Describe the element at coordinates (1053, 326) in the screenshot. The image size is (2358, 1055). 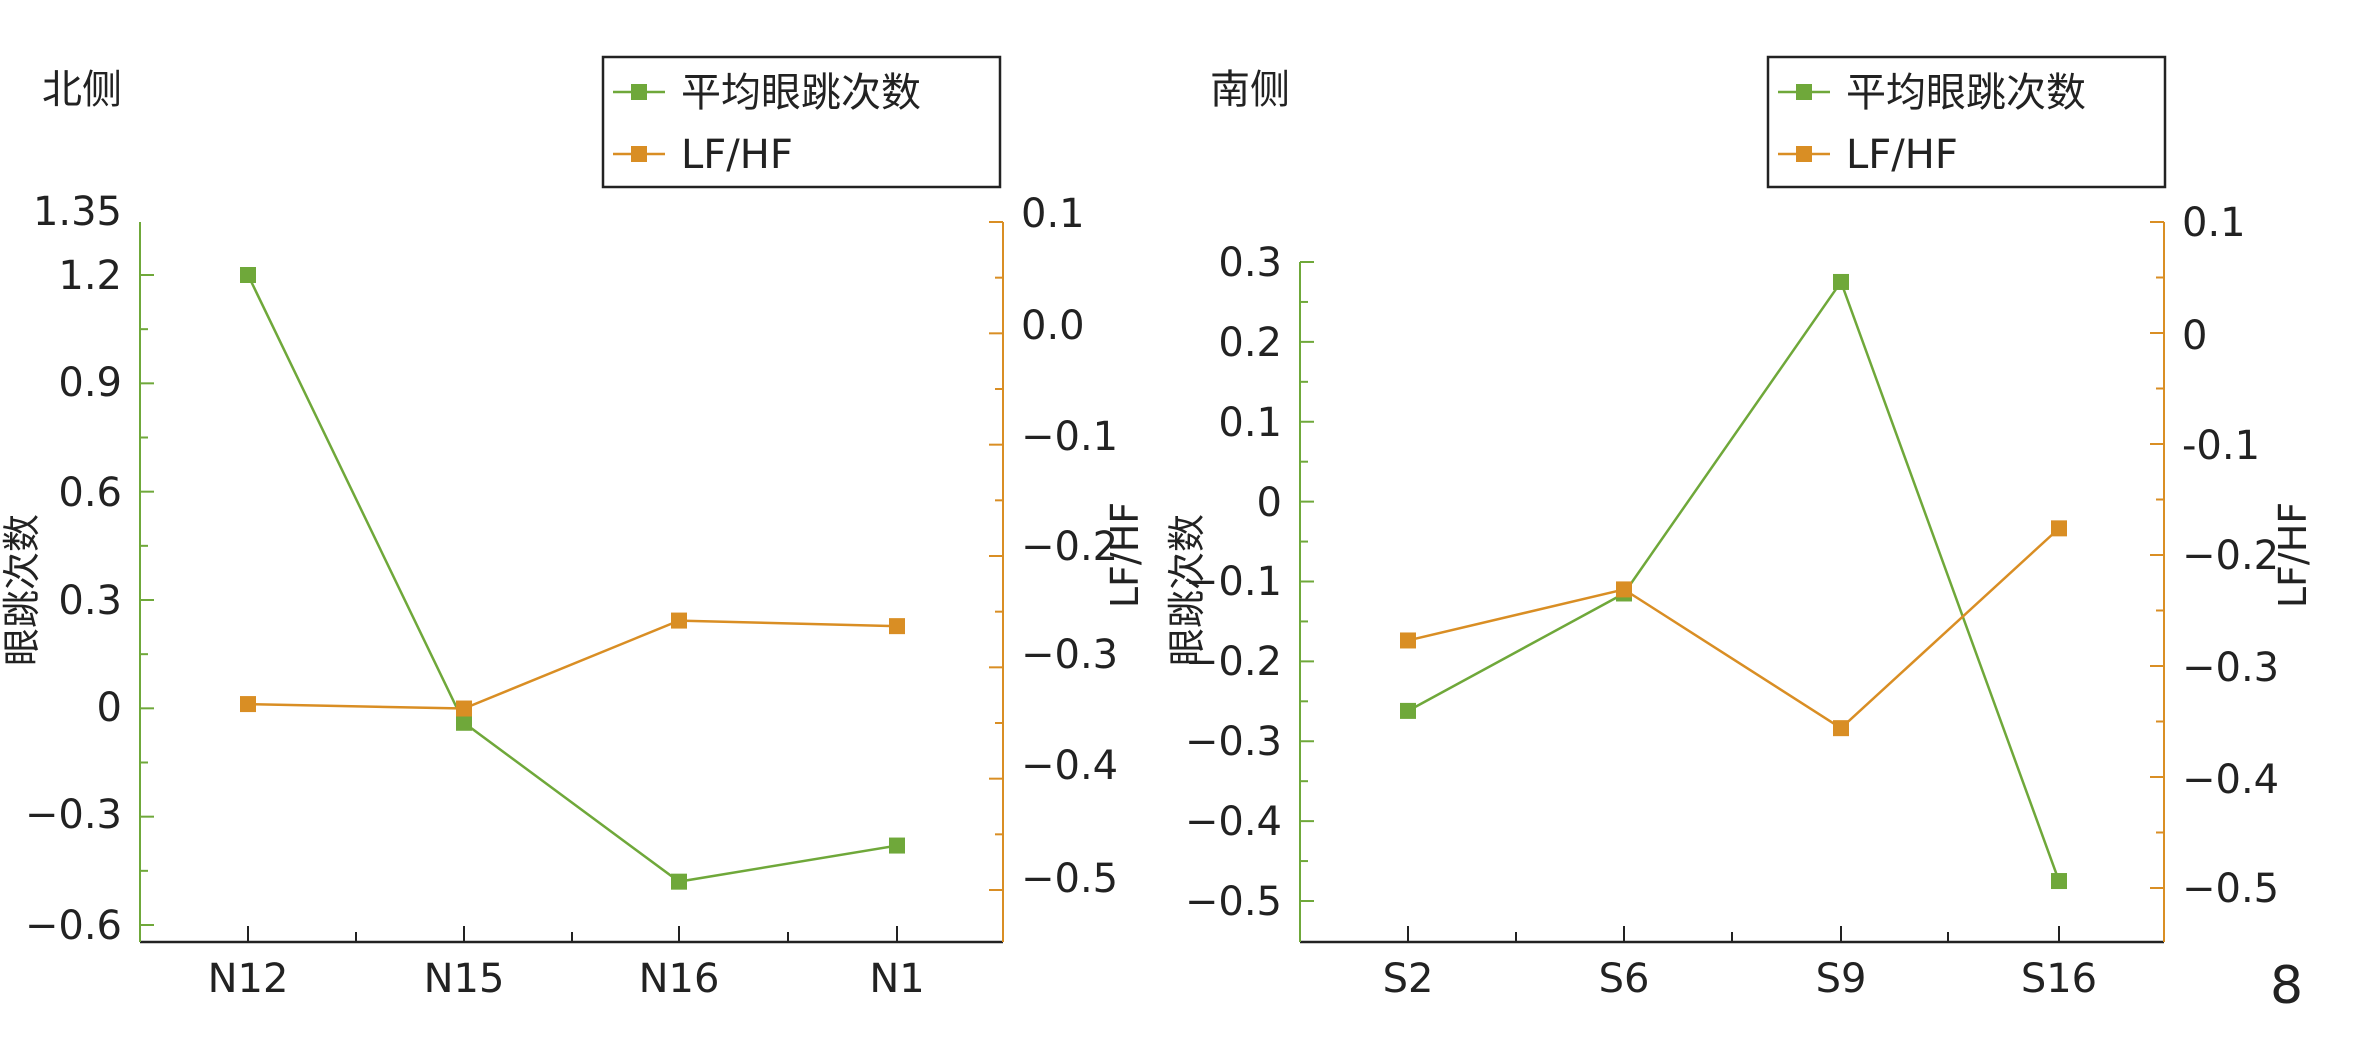
I see `right-y-tick-label: 0.0` at that location.